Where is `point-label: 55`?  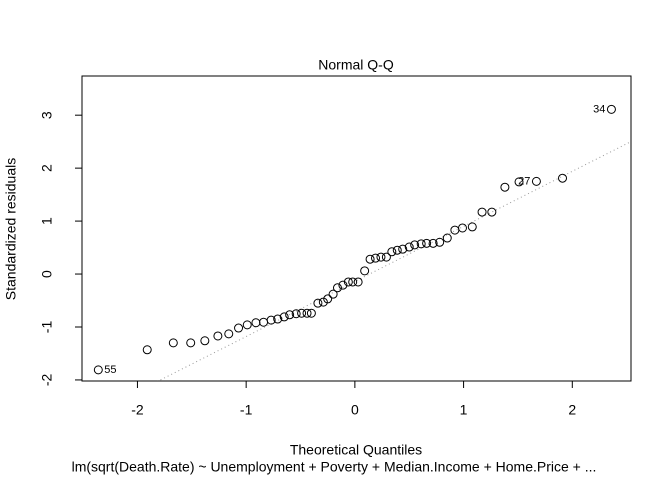 point-label: 55 is located at coordinates (110, 370).